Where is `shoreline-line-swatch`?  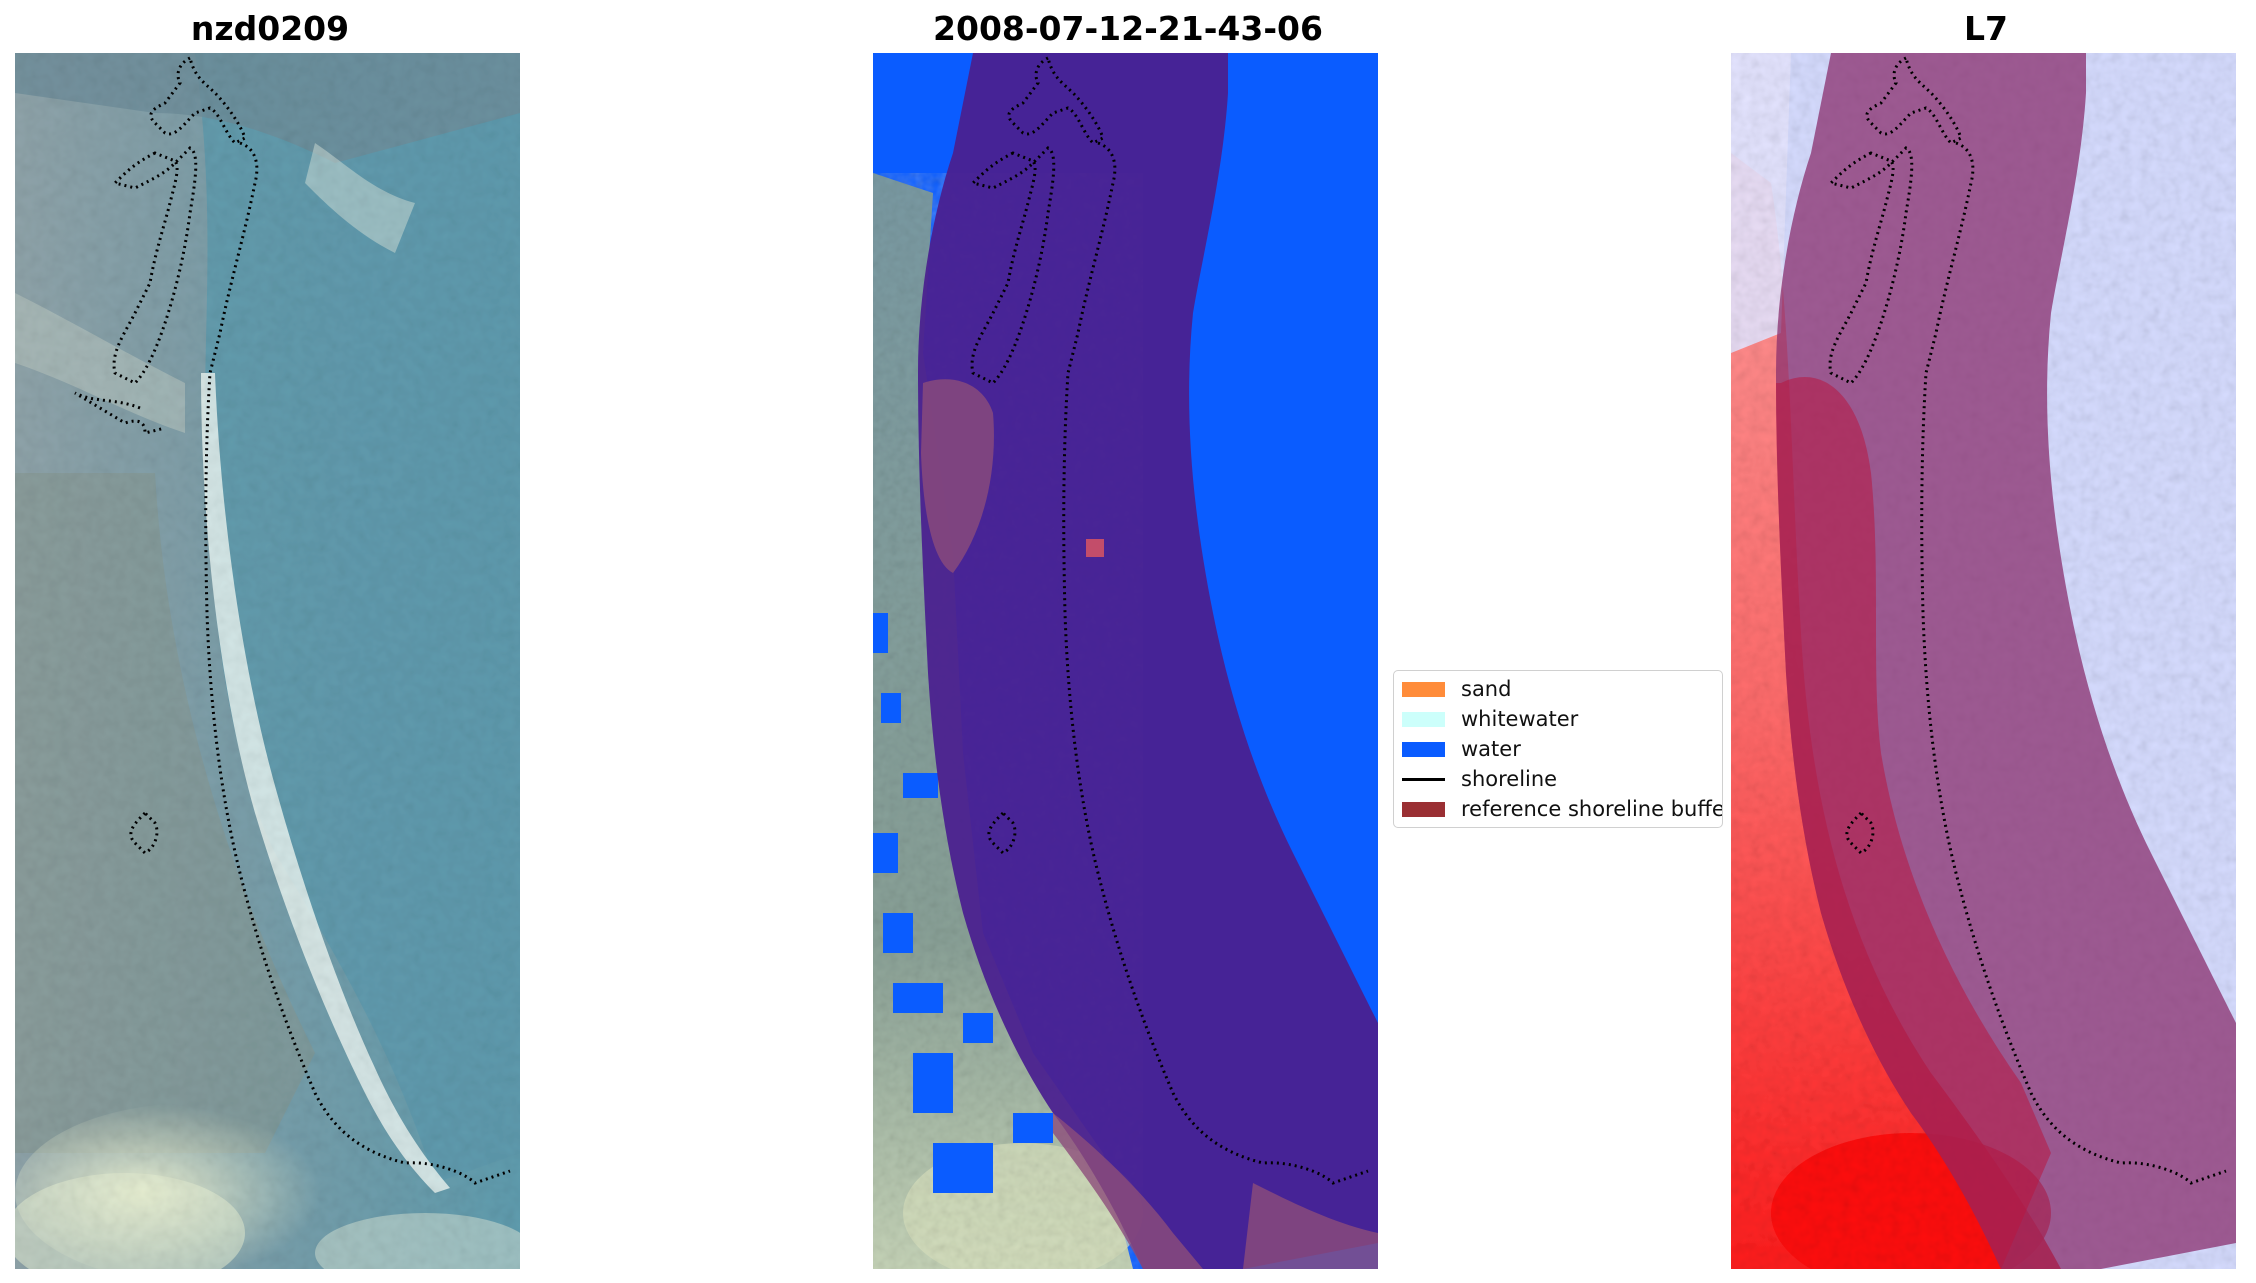
shoreline-line-swatch is located at coordinates (1423, 779).